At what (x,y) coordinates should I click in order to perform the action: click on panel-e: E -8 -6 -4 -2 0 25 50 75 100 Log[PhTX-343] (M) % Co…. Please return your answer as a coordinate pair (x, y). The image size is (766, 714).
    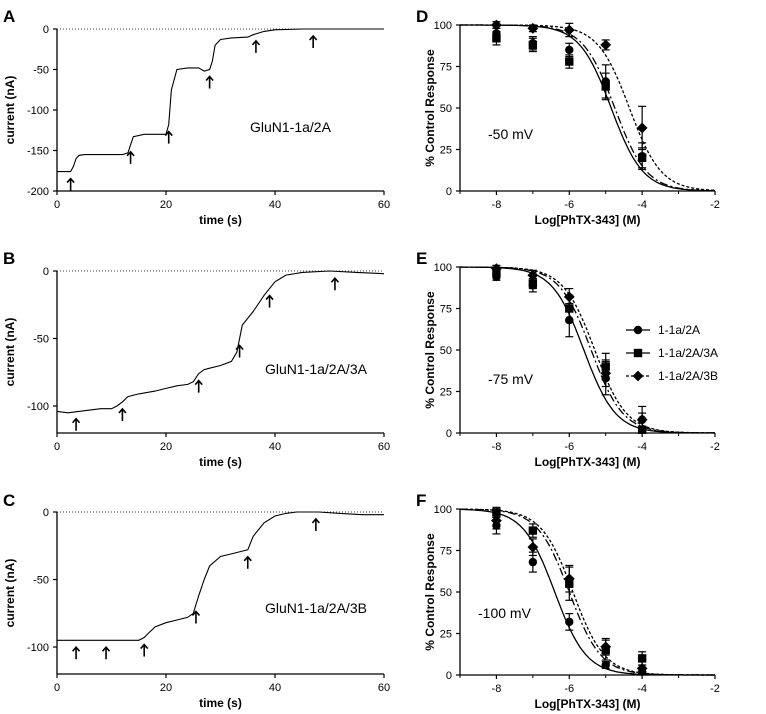
    Looking at the image, I should click on (568, 359).